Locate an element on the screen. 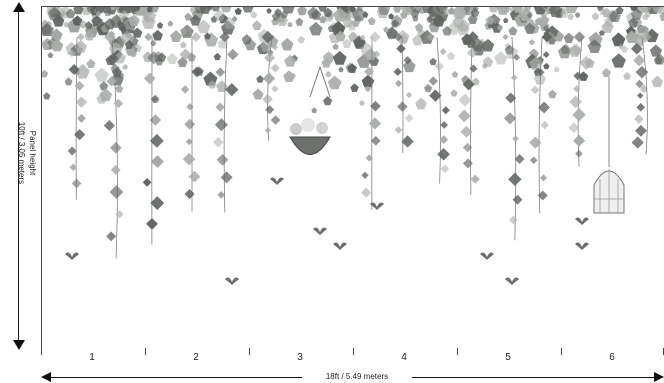 This screenshot has height=383, width=664. height-label-line-1: Panel height is located at coordinates (32, 153).